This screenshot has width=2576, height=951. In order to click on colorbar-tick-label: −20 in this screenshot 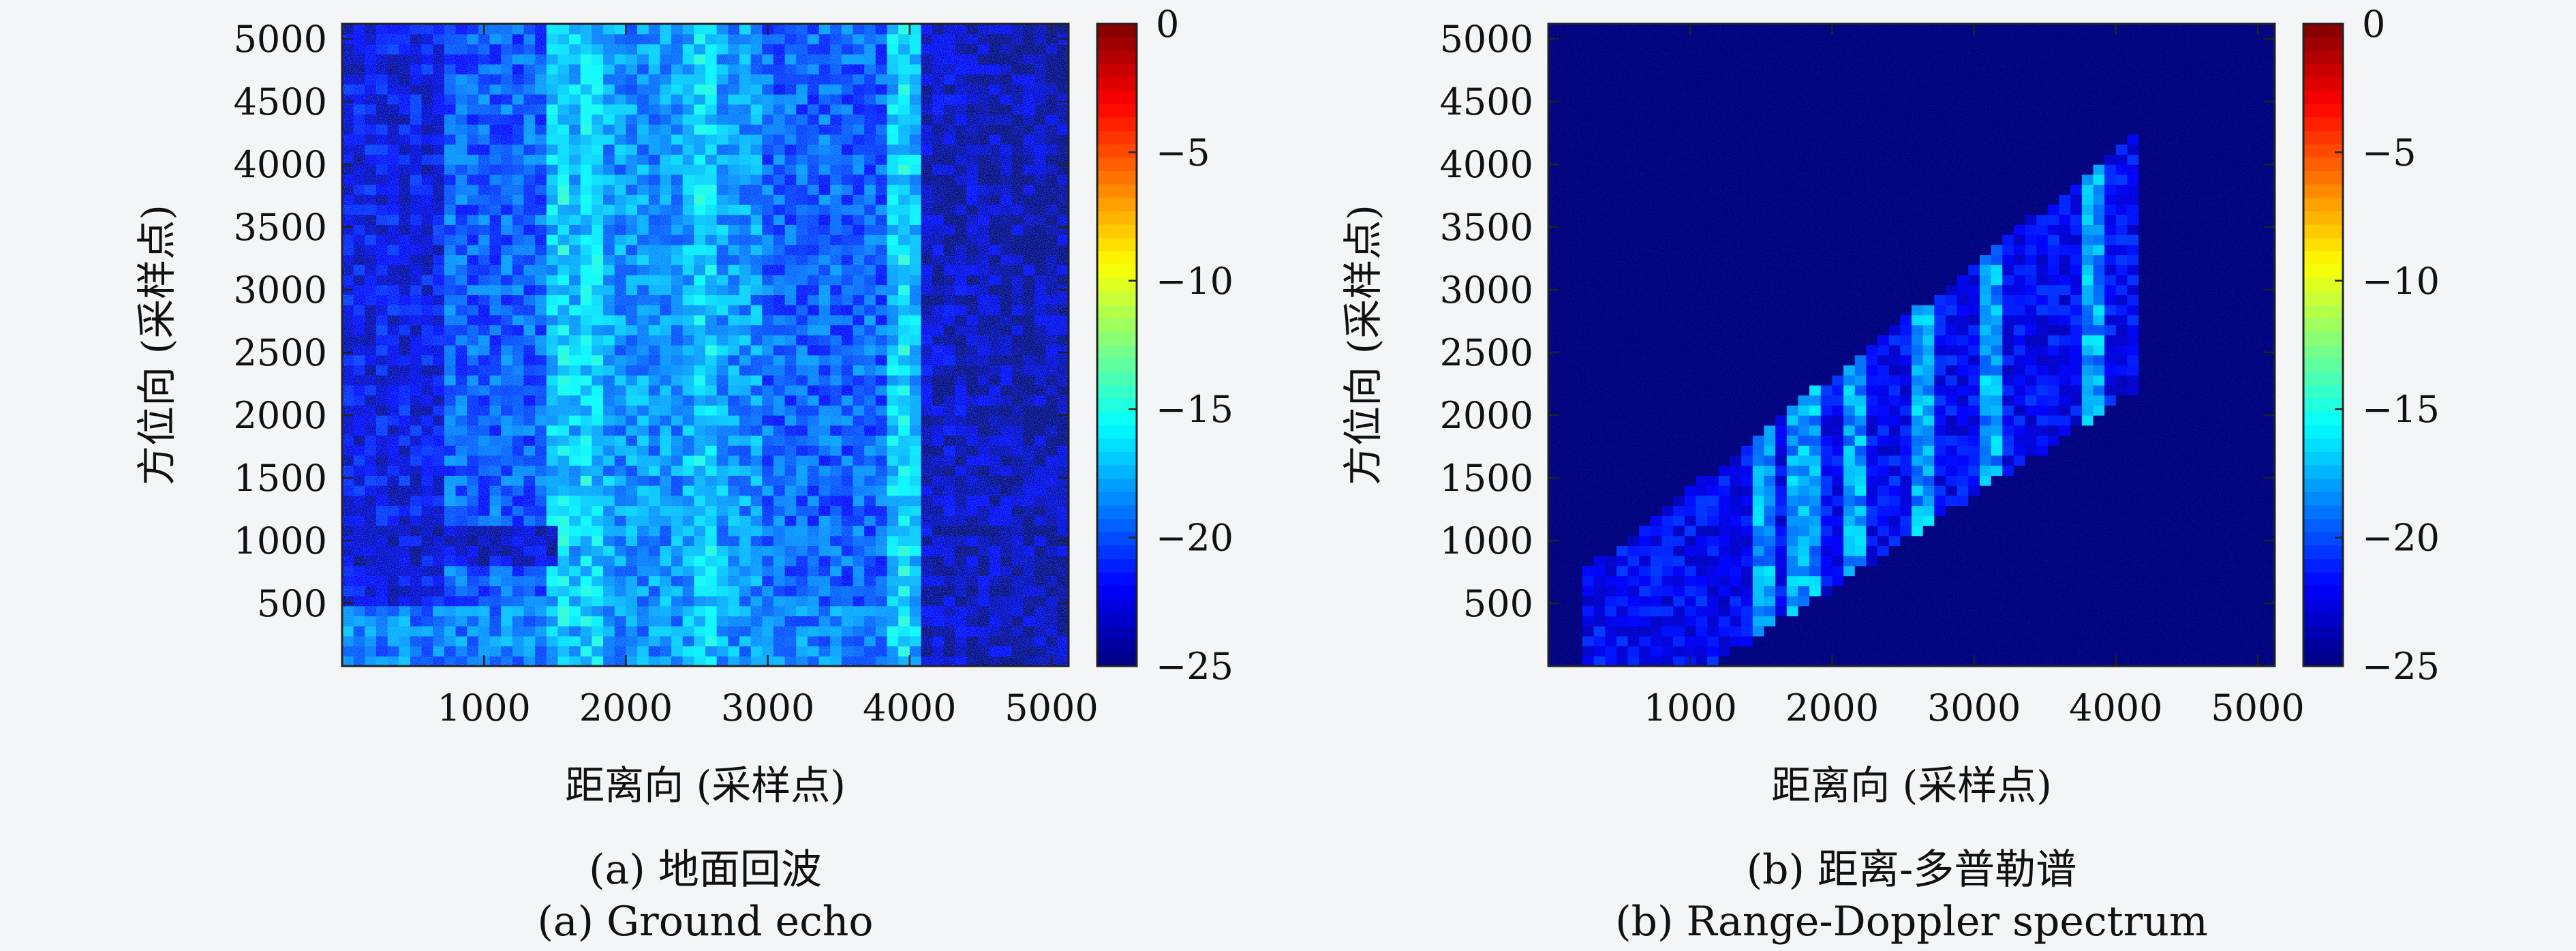, I will do `click(1194, 539)`.